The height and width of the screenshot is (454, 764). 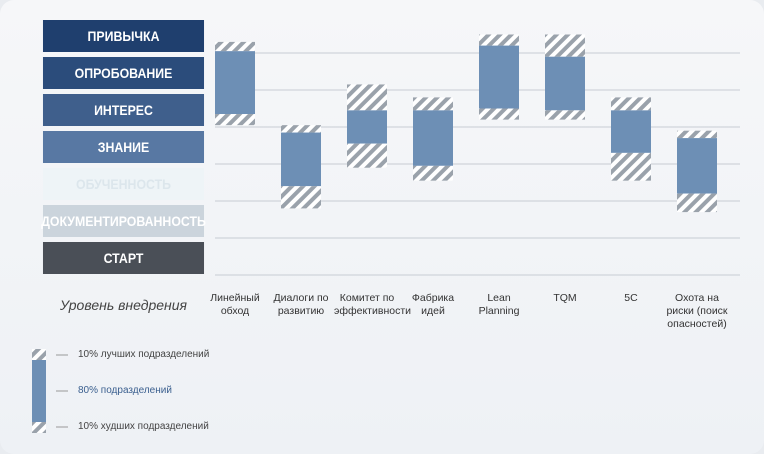 What do you see at coordinates (125, 390) in the screenshot?
I see `legend-label: 80% подразделений` at bounding box center [125, 390].